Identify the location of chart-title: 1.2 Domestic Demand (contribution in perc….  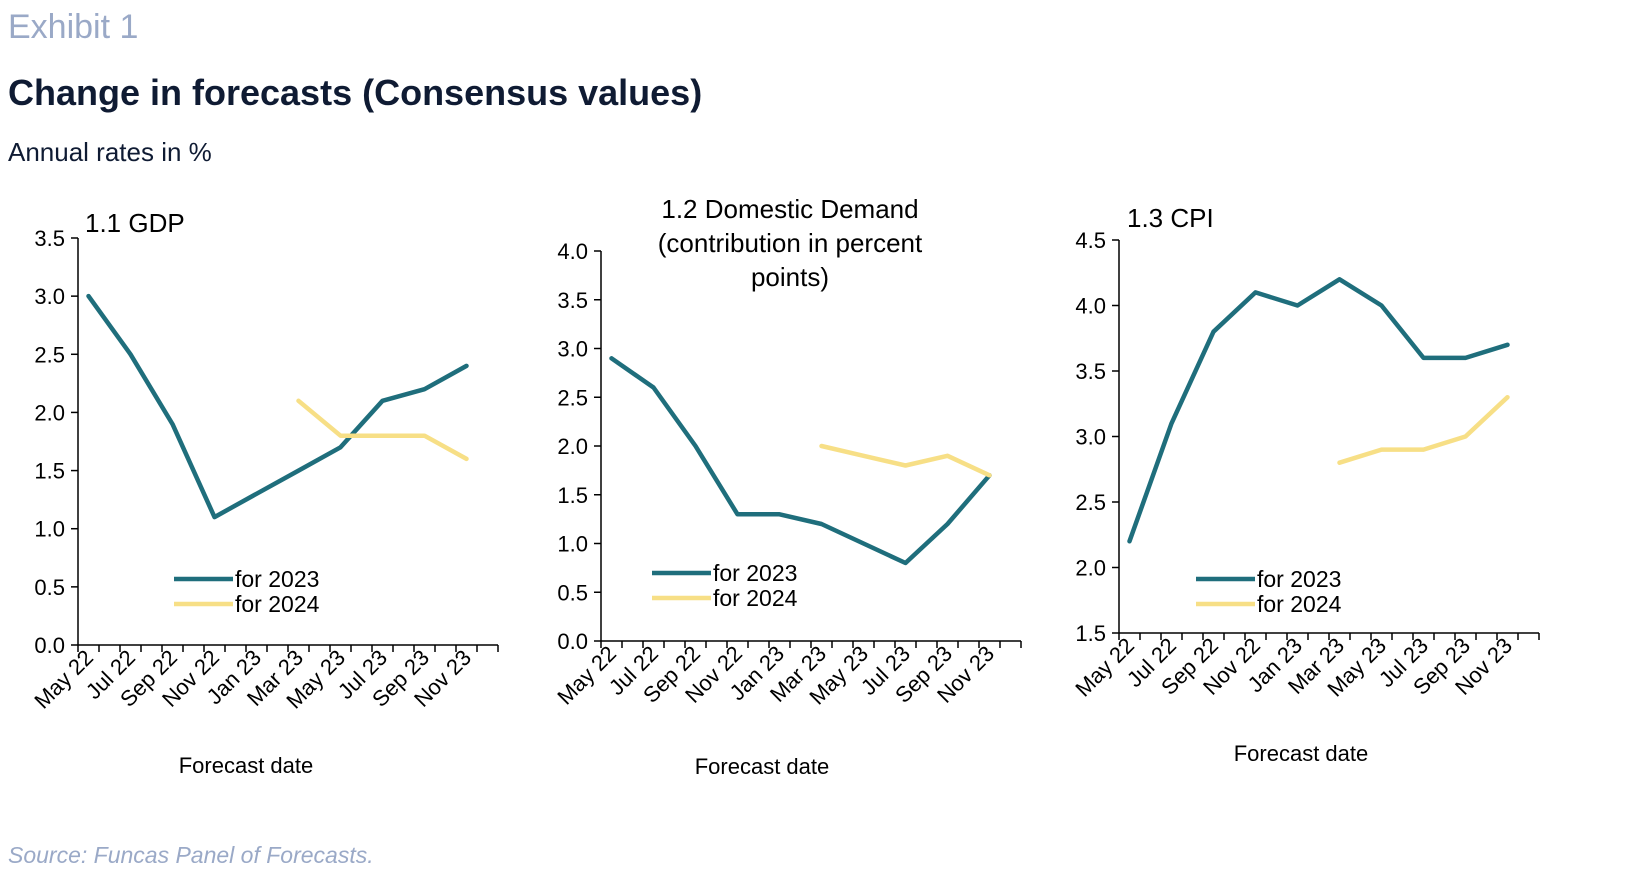
(790, 243).